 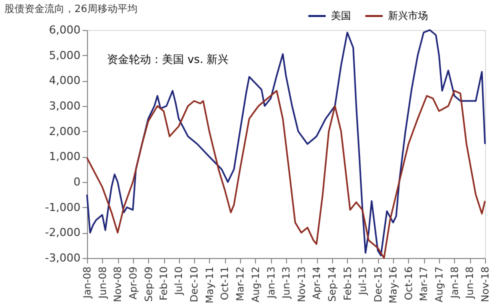 What do you see at coordinates (286, 283) in the screenshot?
I see `x-tick-label: Jun-13` at bounding box center [286, 283].